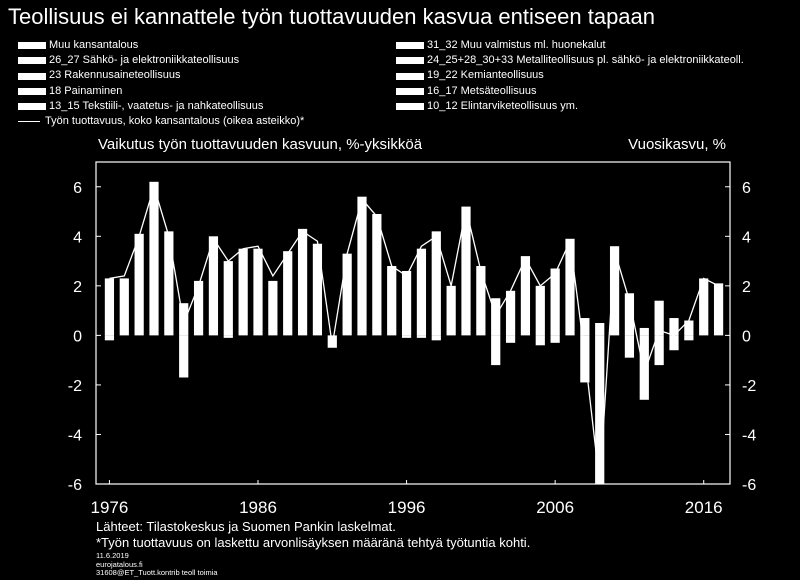 This screenshot has height=580, width=800. Describe the element at coordinates (407, 507) in the screenshot. I see `x-tick-label: 1996` at that location.